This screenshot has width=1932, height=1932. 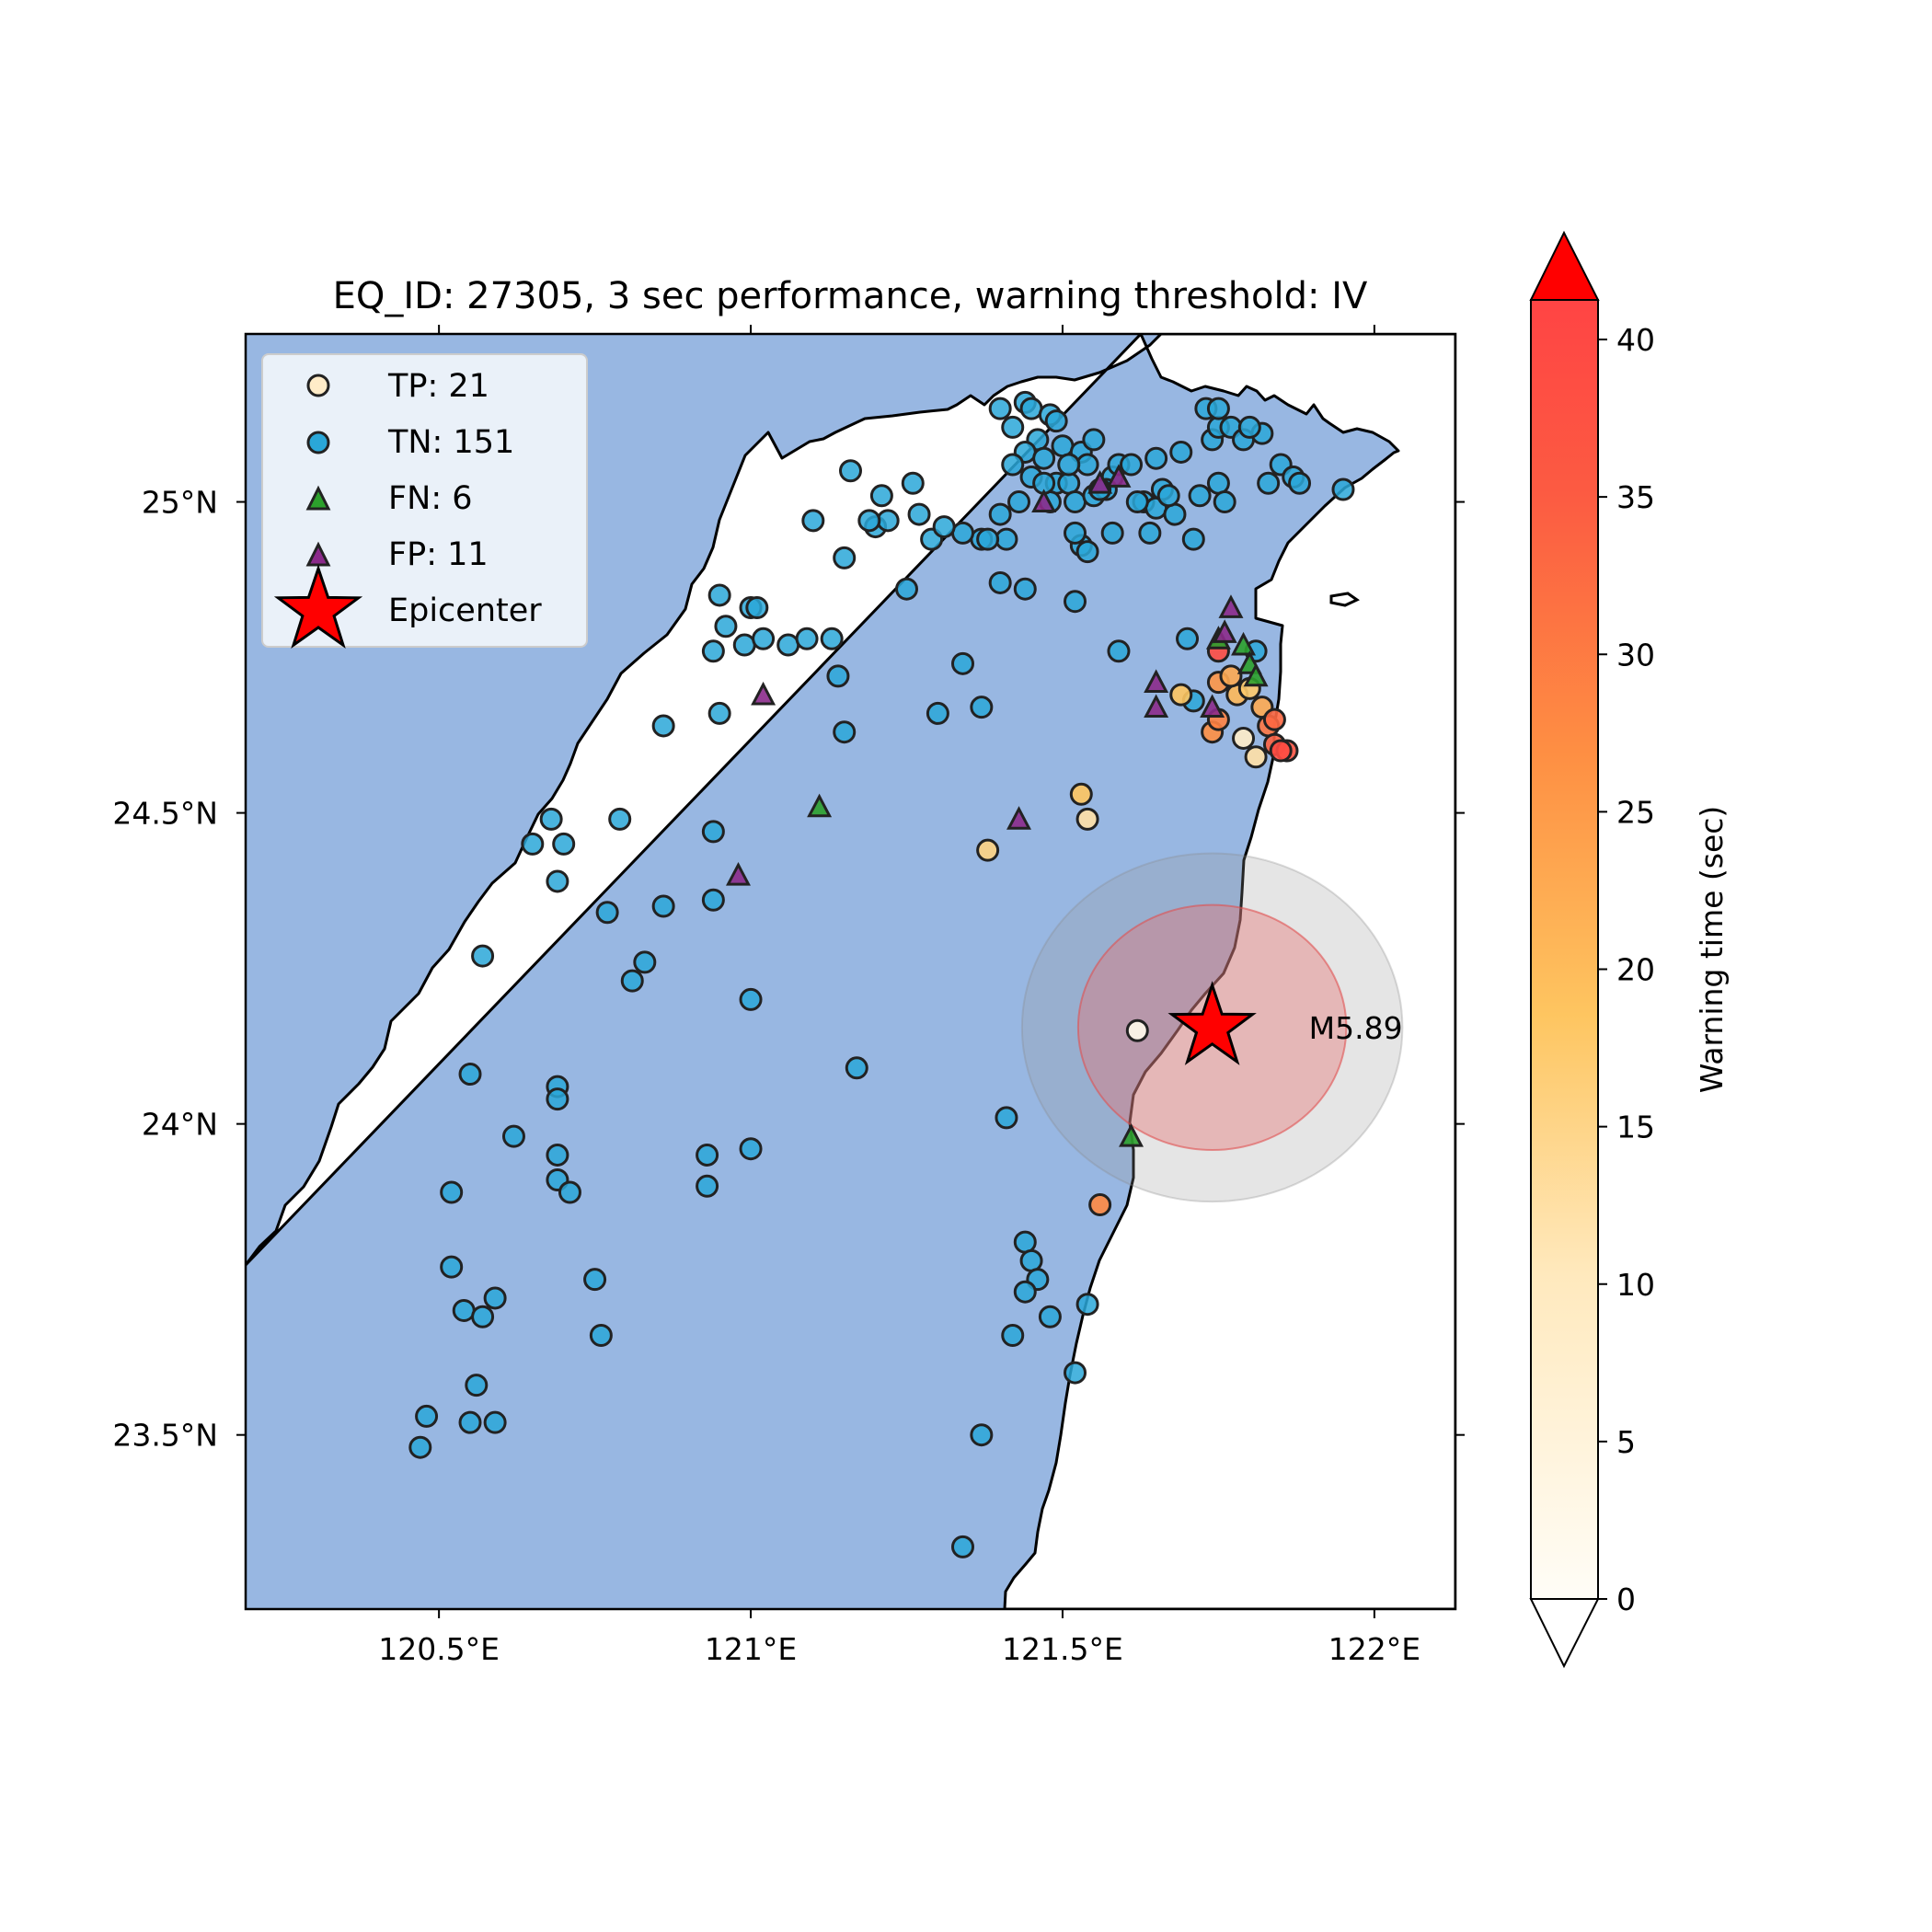 I want to click on y-tick-label: 23.5°N, so click(x=165, y=1436).